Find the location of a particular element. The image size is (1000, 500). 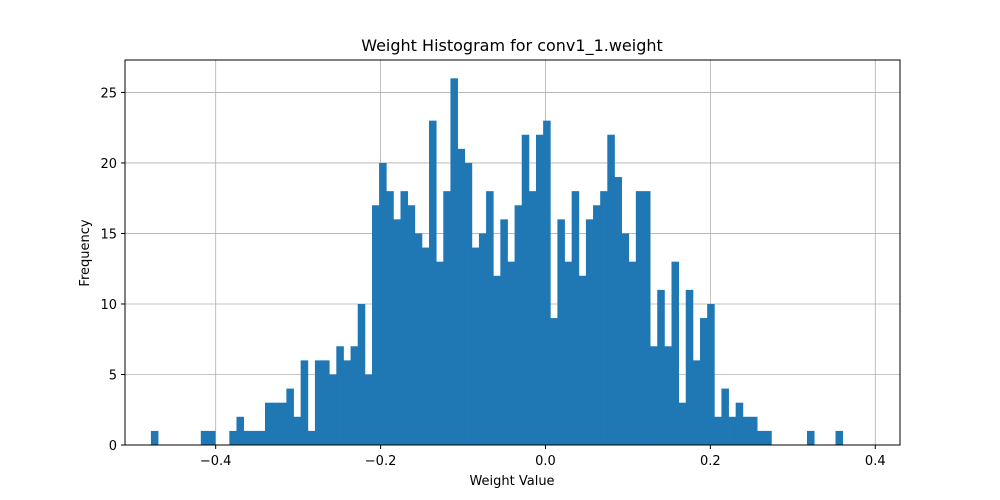

y-tick-label: 20 is located at coordinates (108, 164).